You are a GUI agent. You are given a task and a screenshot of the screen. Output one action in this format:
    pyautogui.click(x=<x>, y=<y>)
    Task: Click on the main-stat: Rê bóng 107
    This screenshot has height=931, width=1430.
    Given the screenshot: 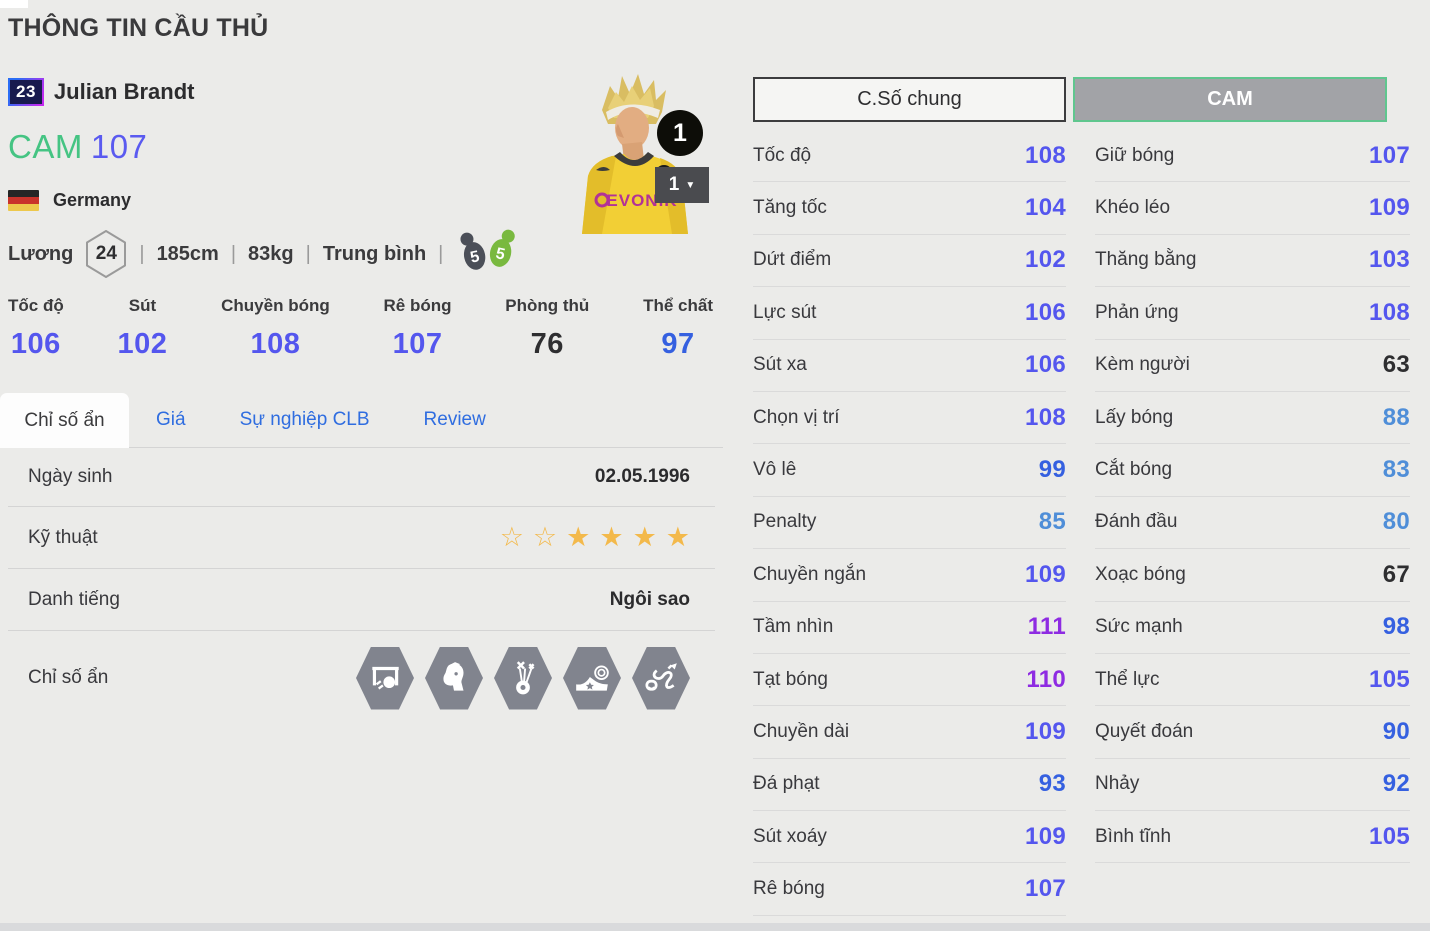 What is the action you would take?
    pyautogui.click(x=418, y=328)
    